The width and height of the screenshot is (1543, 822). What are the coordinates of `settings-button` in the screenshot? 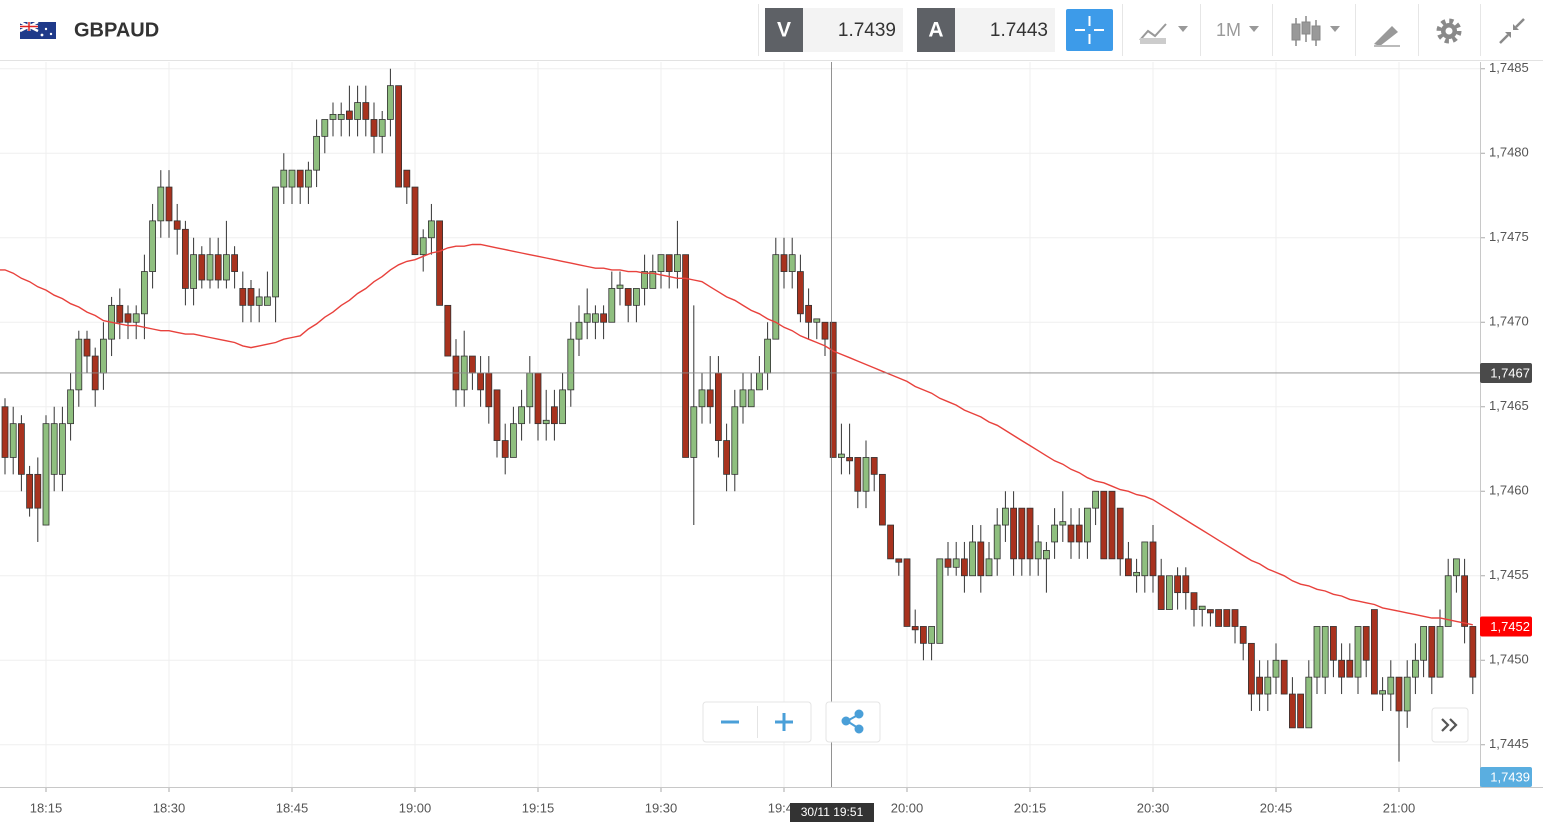 It's located at (1449, 31).